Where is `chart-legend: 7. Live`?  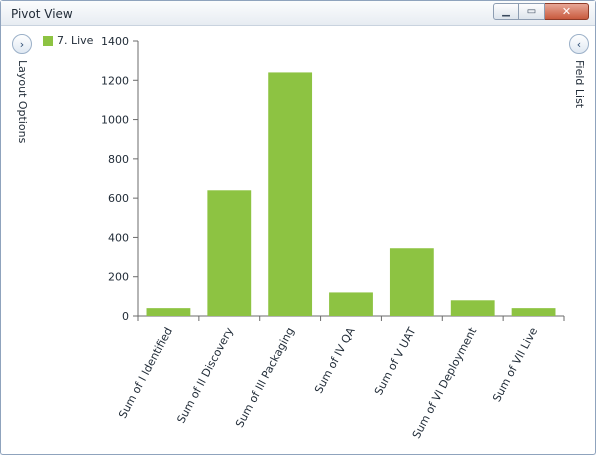
chart-legend: 7. Live is located at coordinates (68, 40).